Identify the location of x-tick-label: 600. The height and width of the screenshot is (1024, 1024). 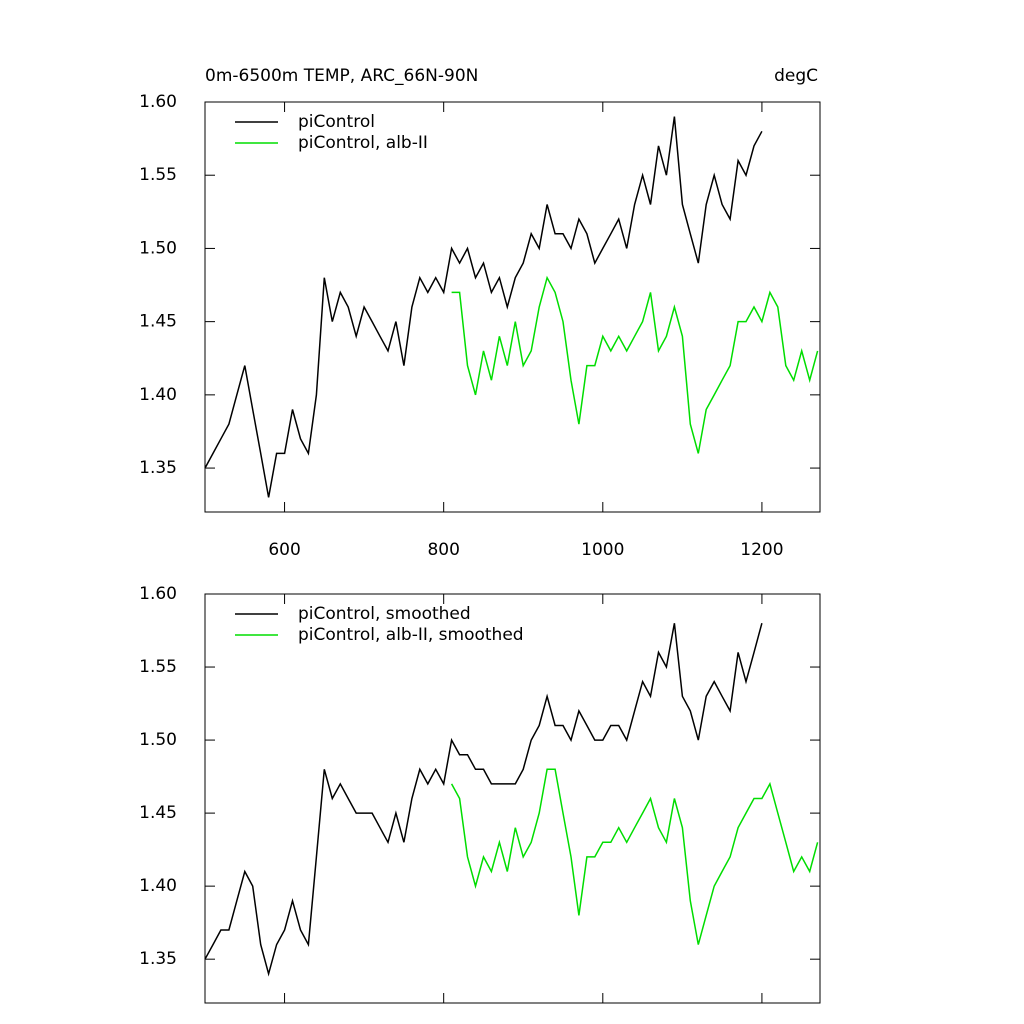
(284, 550).